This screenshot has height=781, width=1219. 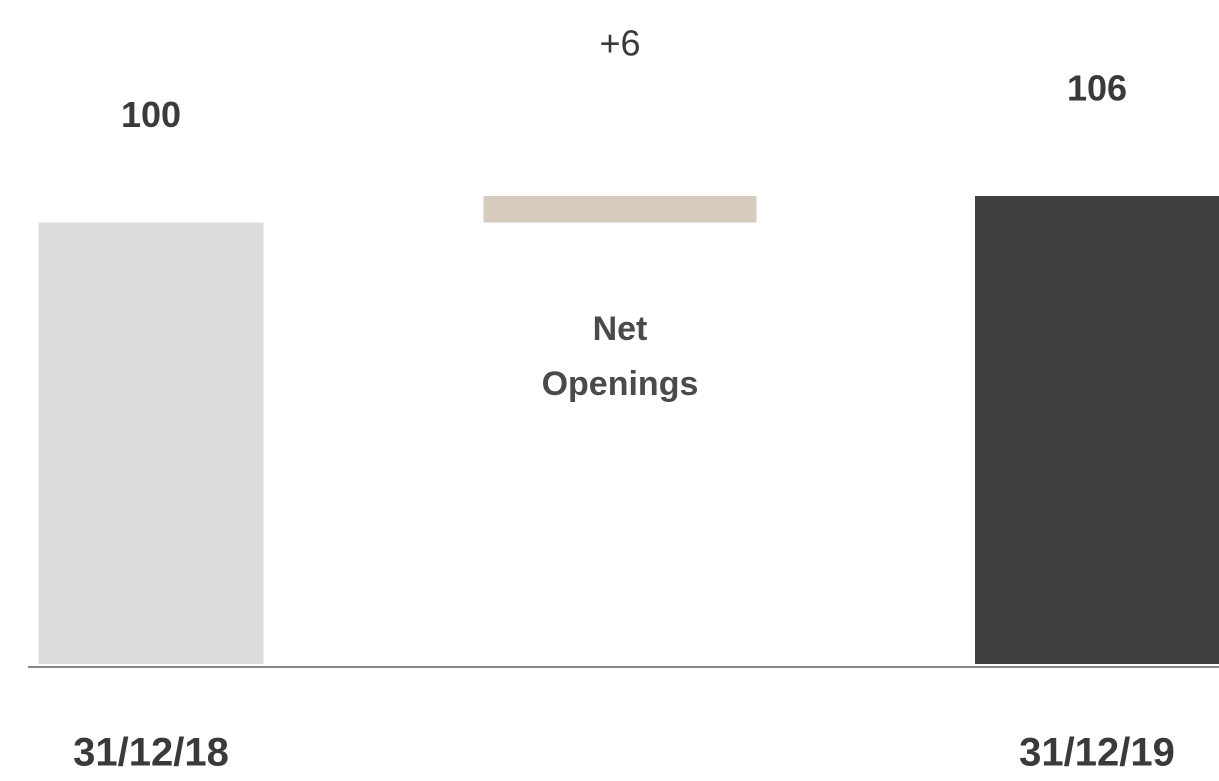 I want to click on value-label: 100, so click(x=151, y=114).